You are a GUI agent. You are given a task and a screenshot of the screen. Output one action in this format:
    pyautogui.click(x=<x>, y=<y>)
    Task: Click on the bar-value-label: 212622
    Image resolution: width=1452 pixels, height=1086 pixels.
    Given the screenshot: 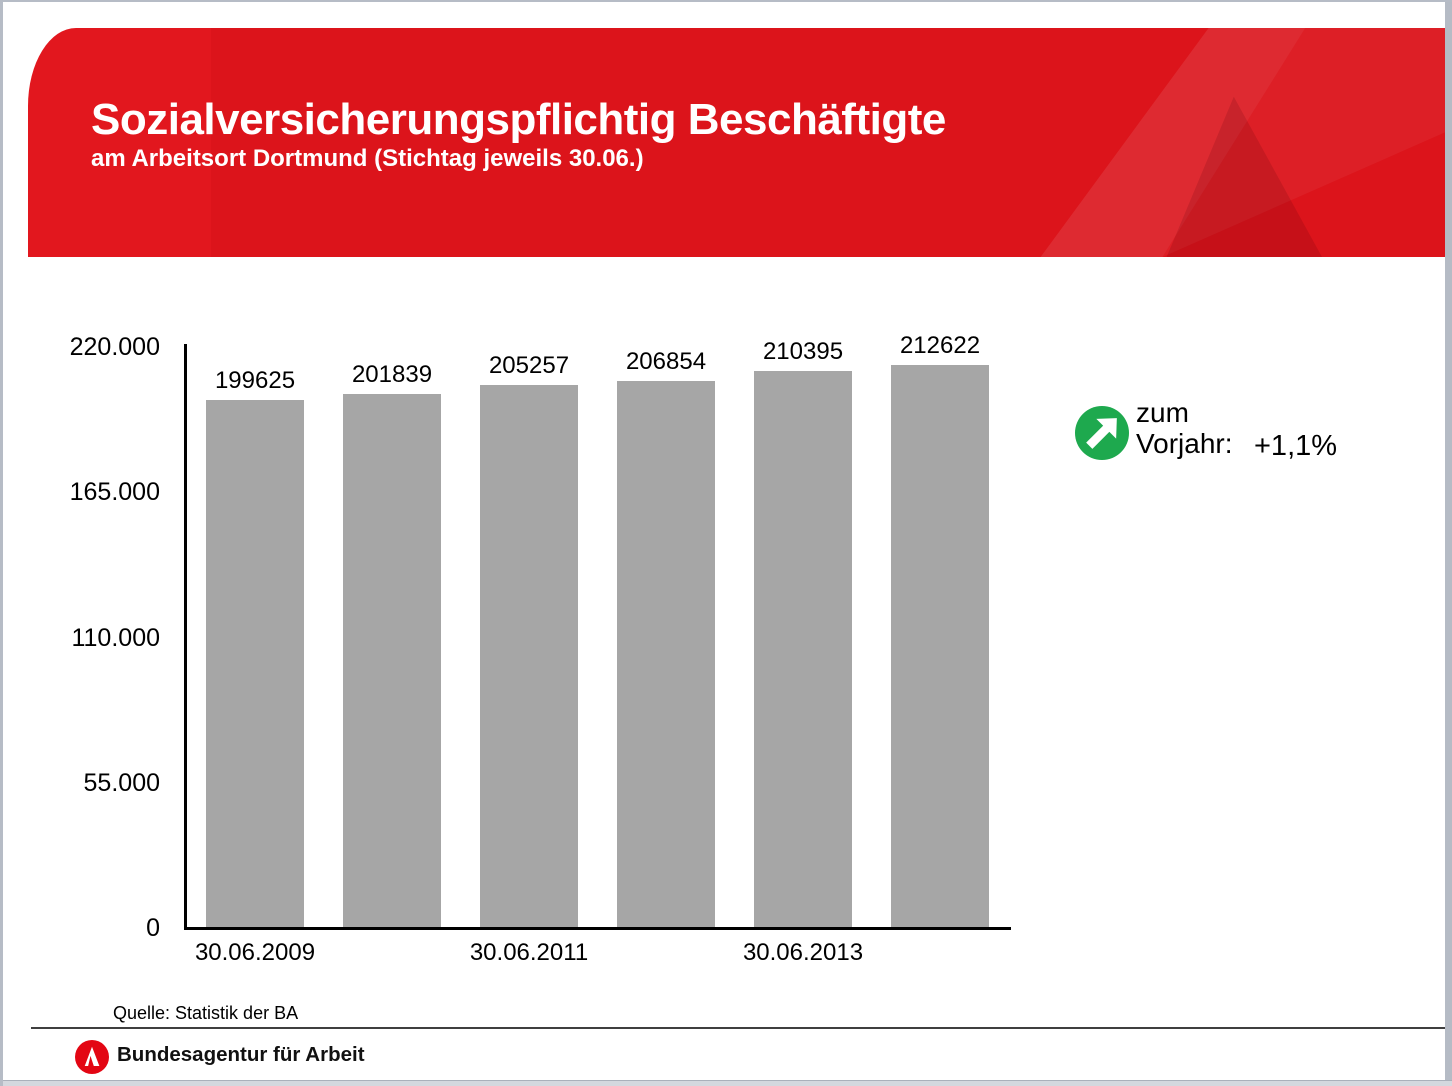 What is the action you would take?
    pyautogui.click(x=940, y=345)
    